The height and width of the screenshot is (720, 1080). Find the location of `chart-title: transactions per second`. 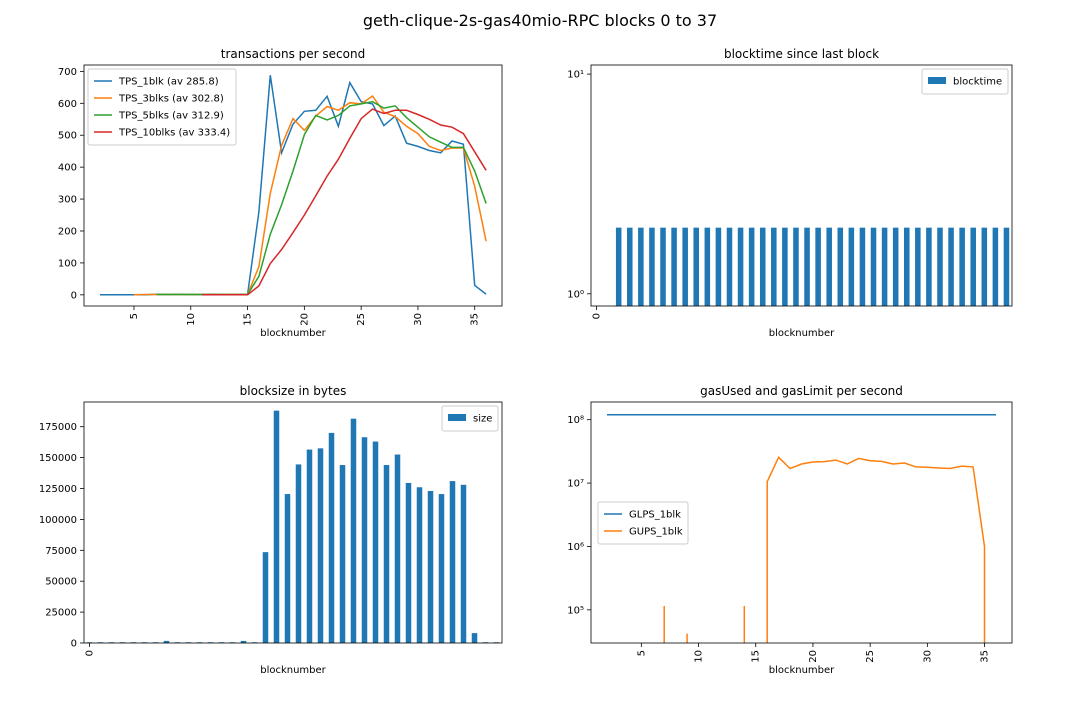

chart-title: transactions per second is located at coordinates (293, 54).